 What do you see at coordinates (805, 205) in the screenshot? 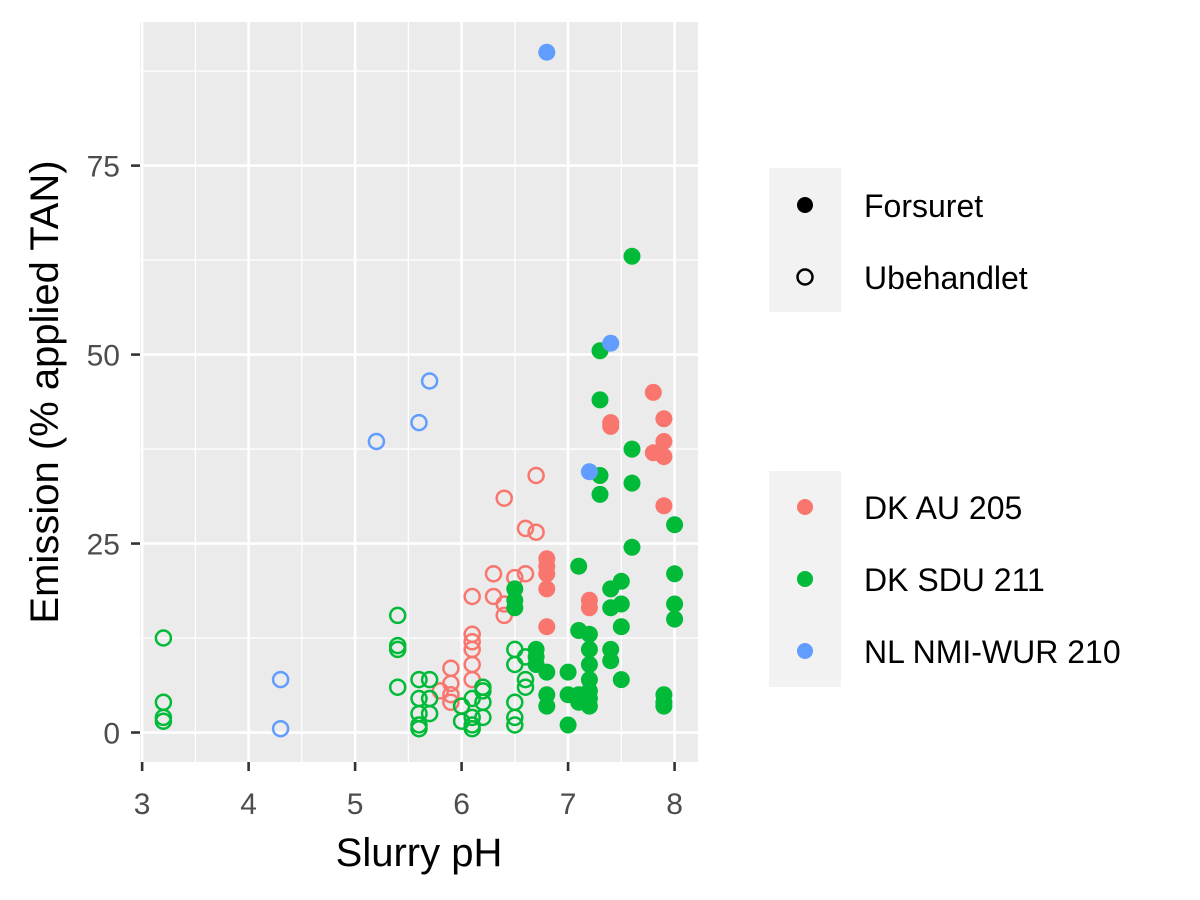
I see `legend-key-forsuret` at bounding box center [805, 205].